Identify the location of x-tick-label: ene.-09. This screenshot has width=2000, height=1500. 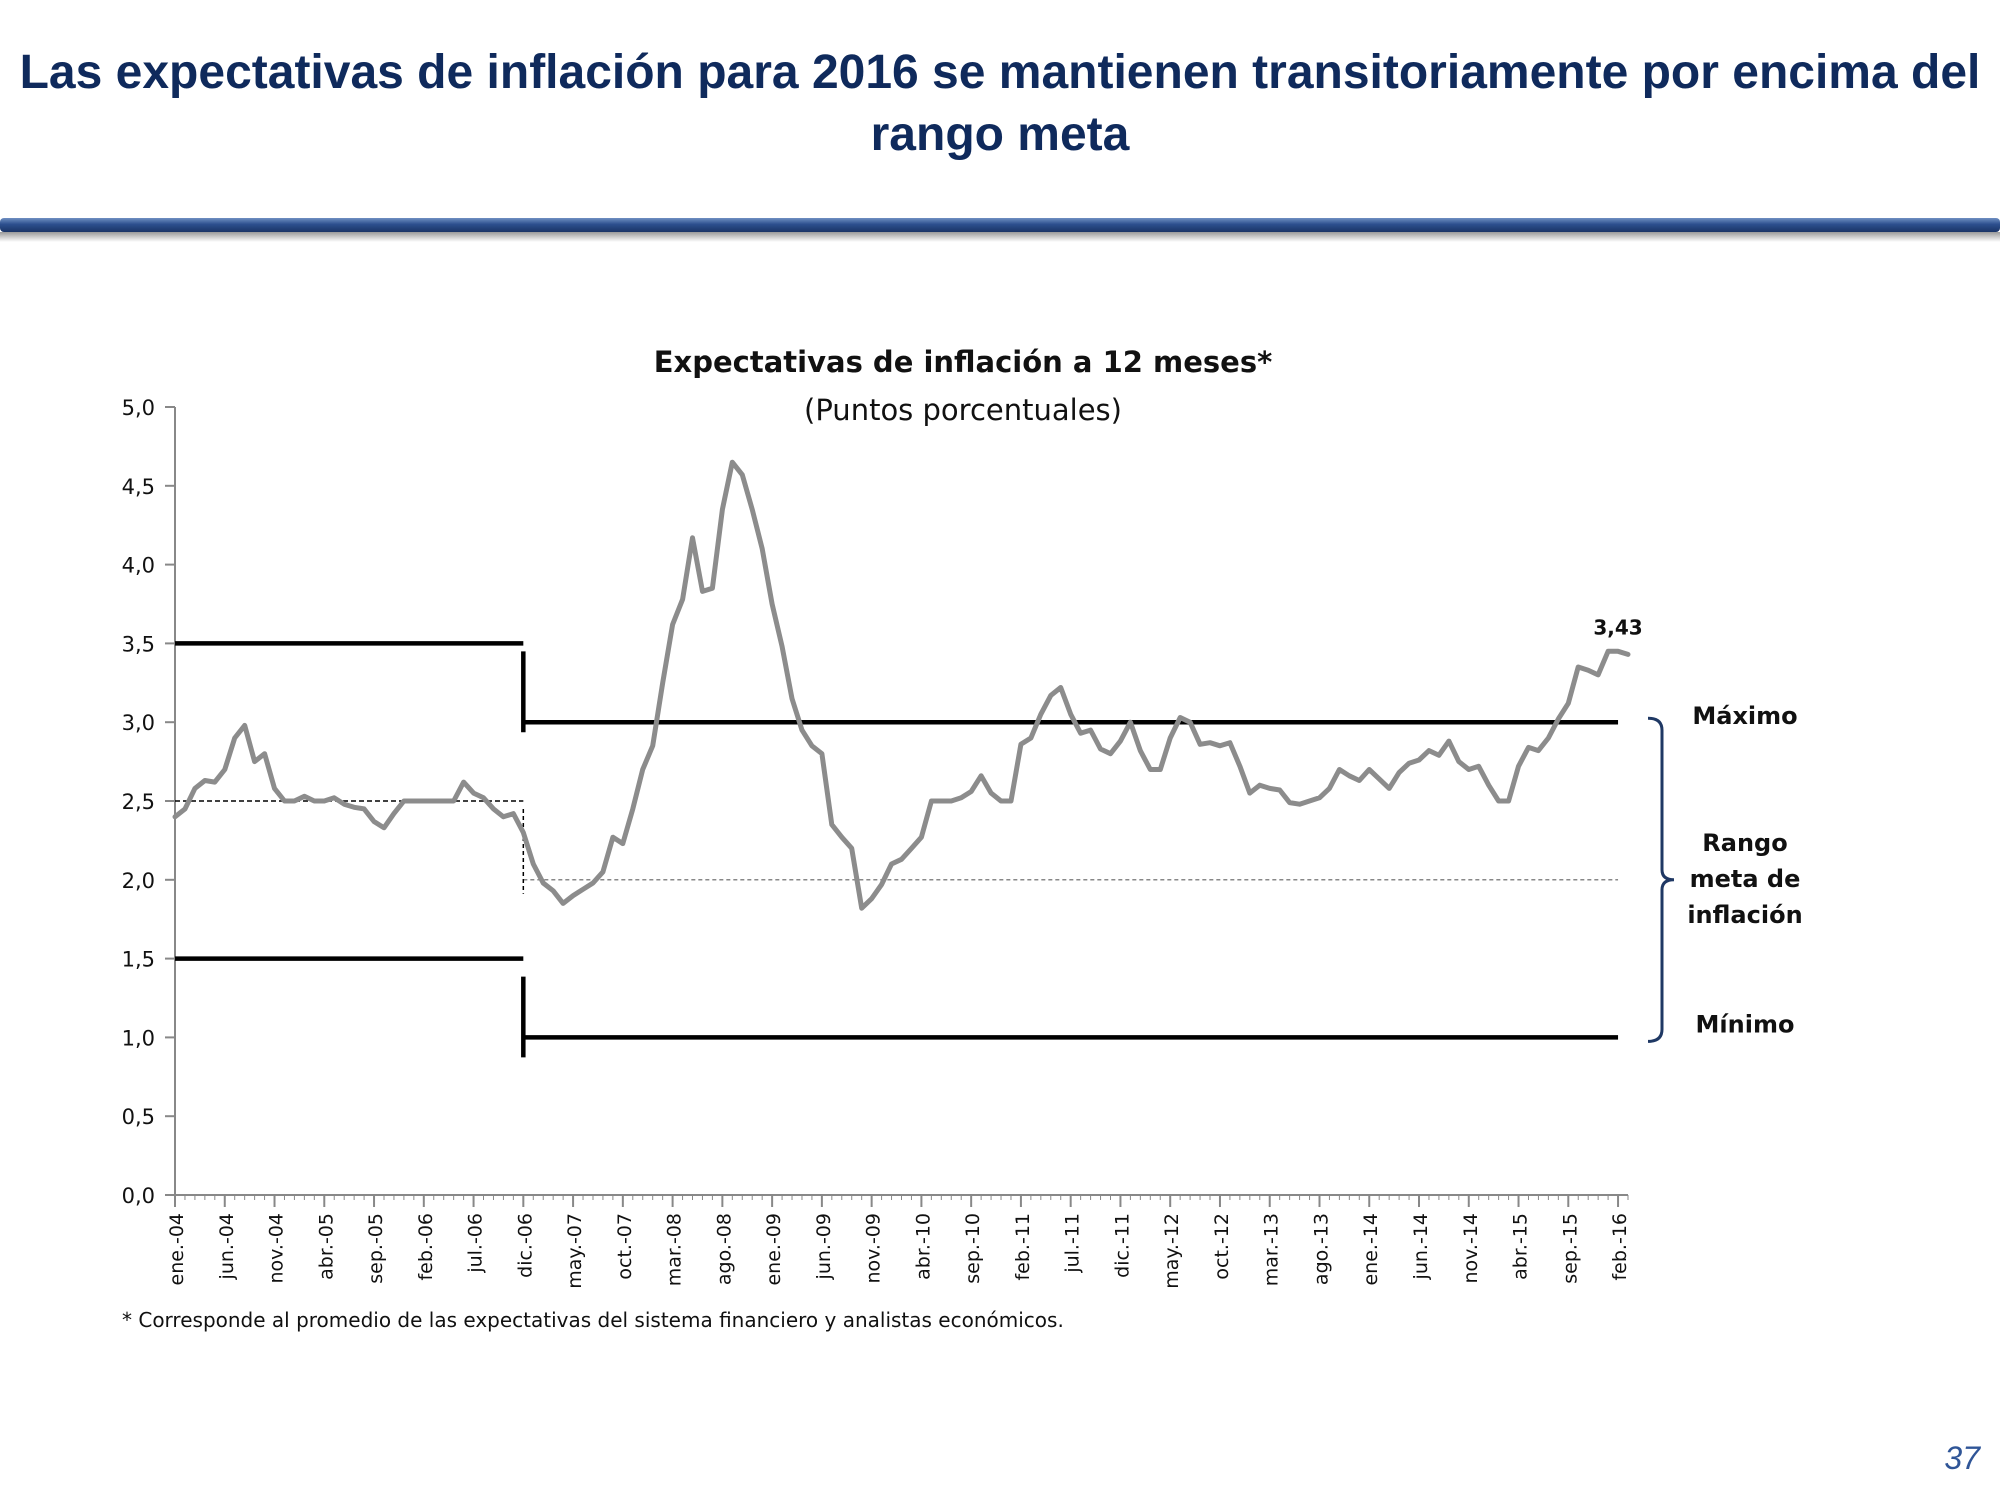
(774, 1249).